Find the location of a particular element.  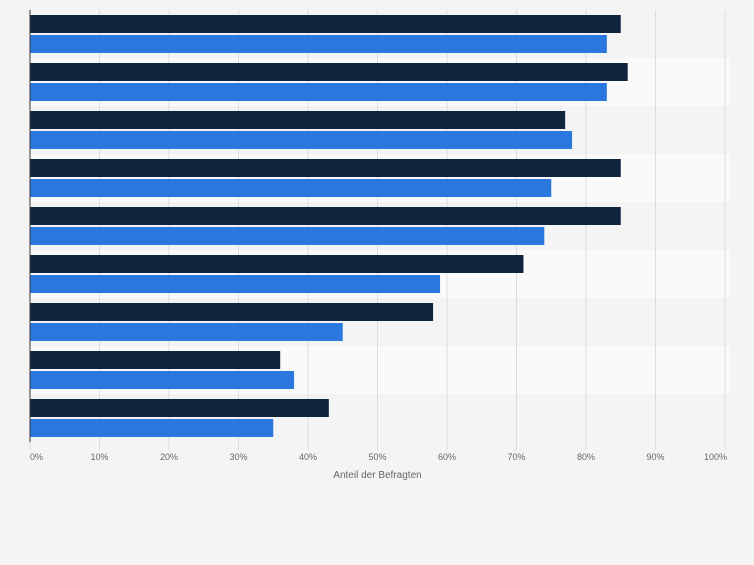

x-axis-label: Anteil der Befragten is located at coordinates (377, 475).